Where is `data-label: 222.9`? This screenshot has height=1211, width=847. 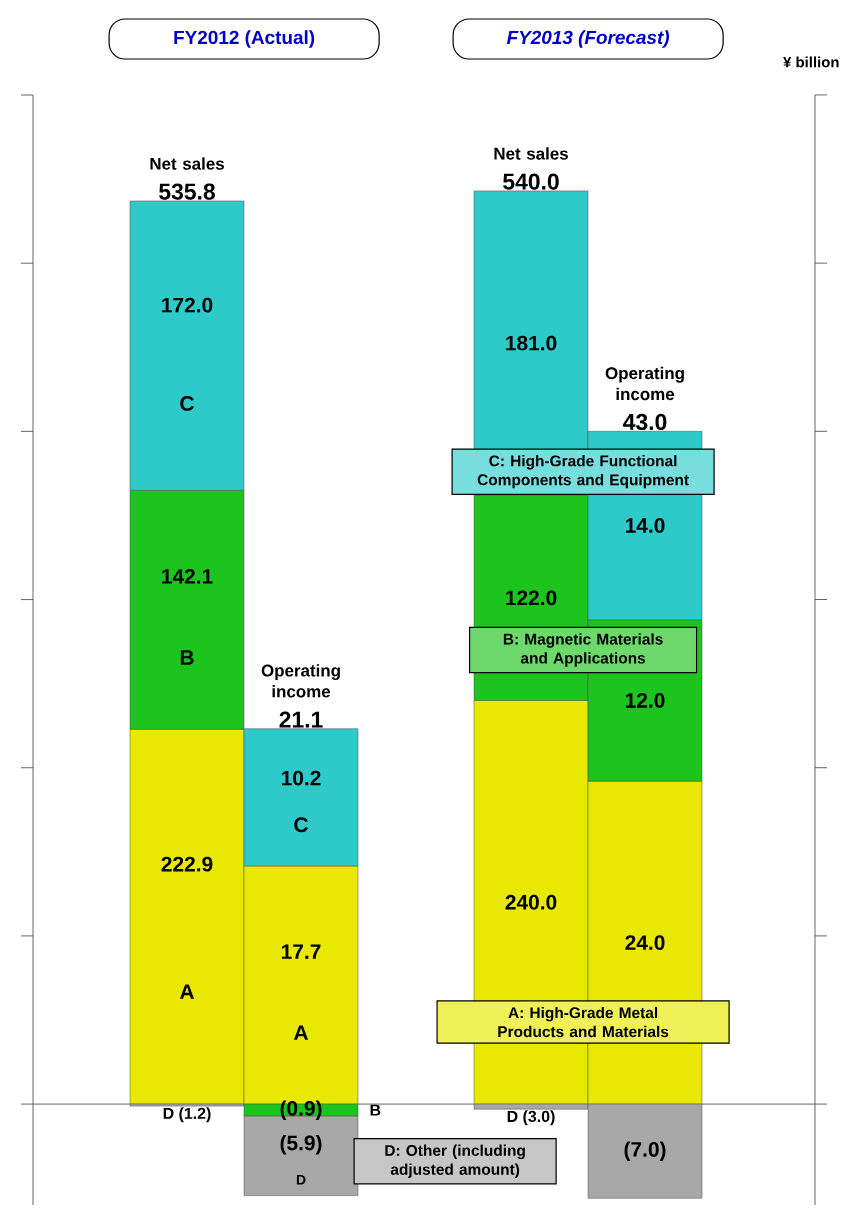 data-label: 222.9 is located at coordinates (187, 864).